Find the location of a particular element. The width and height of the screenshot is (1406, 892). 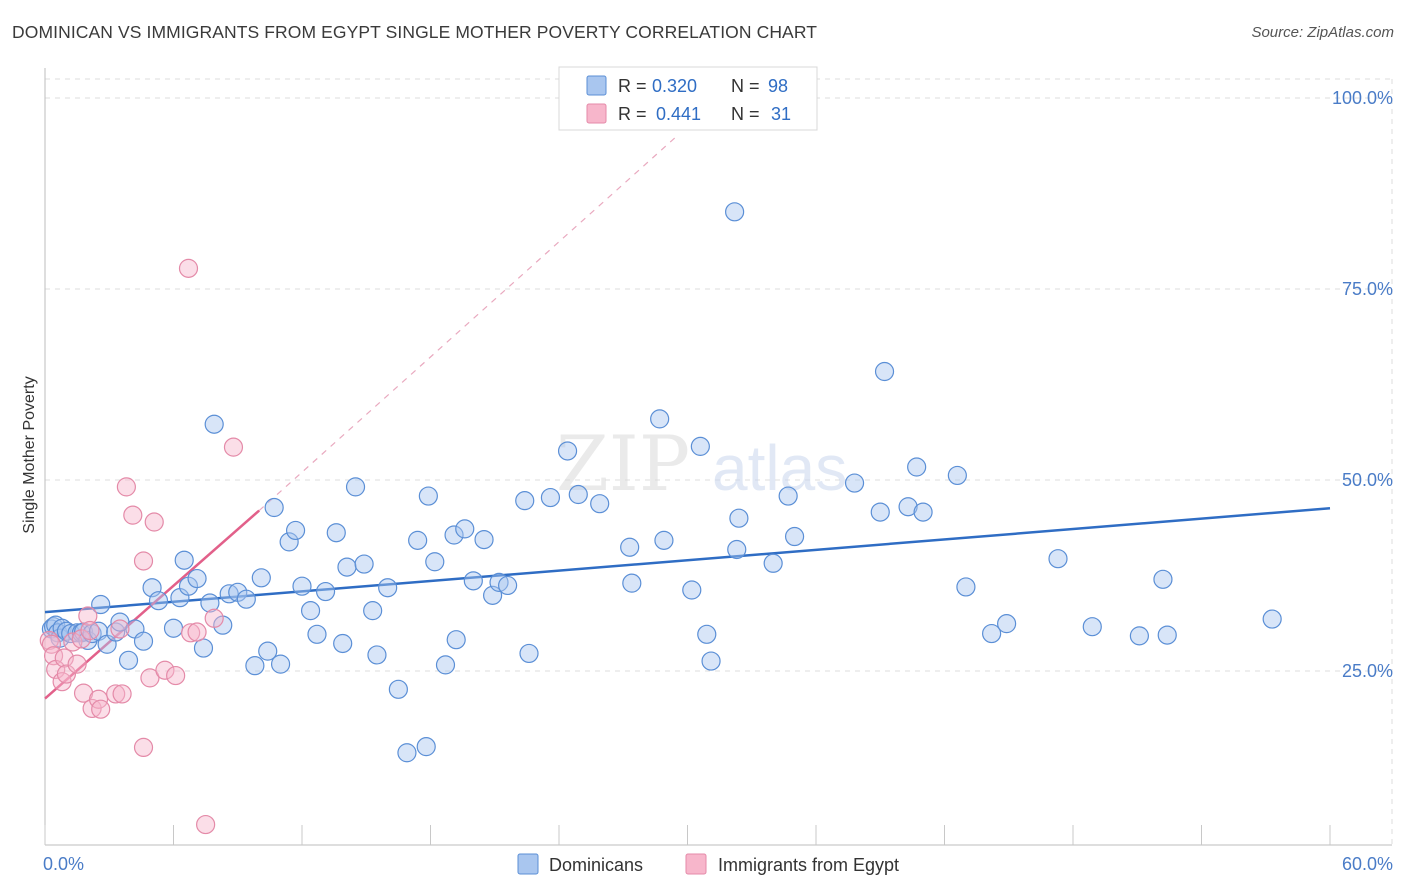

series-legend: Dominicans Immigrants from Egypt is located at coordinates (708, 864).